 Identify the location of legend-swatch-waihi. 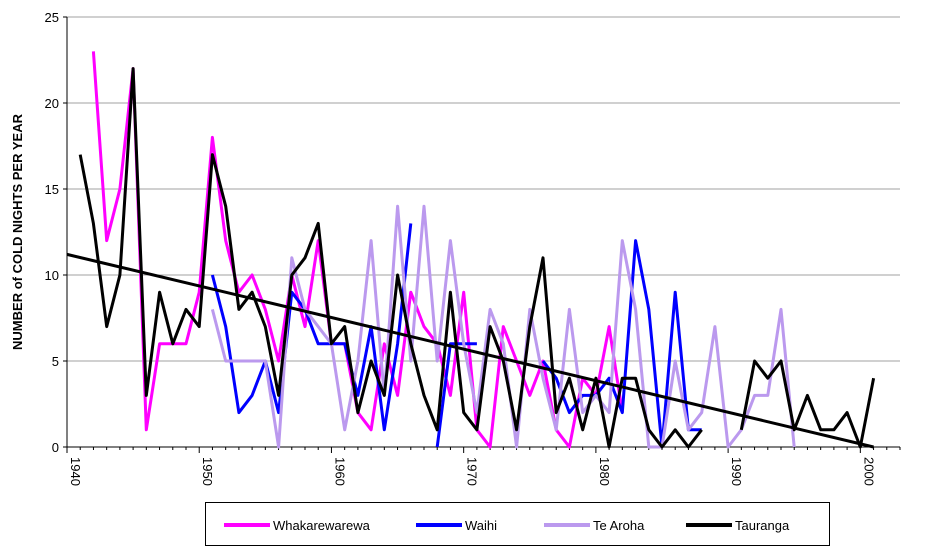
(439, 525).